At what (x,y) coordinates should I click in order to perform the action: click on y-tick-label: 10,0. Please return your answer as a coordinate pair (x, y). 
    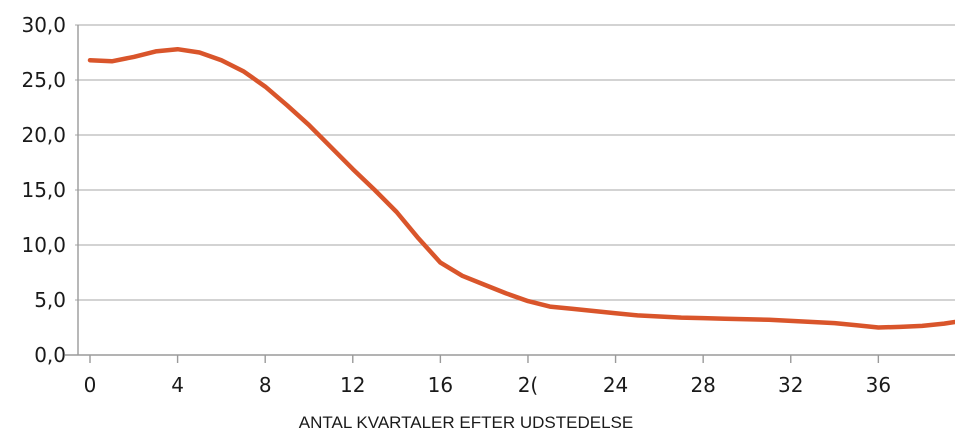
    Looking at the image, I should click on (43, 245).